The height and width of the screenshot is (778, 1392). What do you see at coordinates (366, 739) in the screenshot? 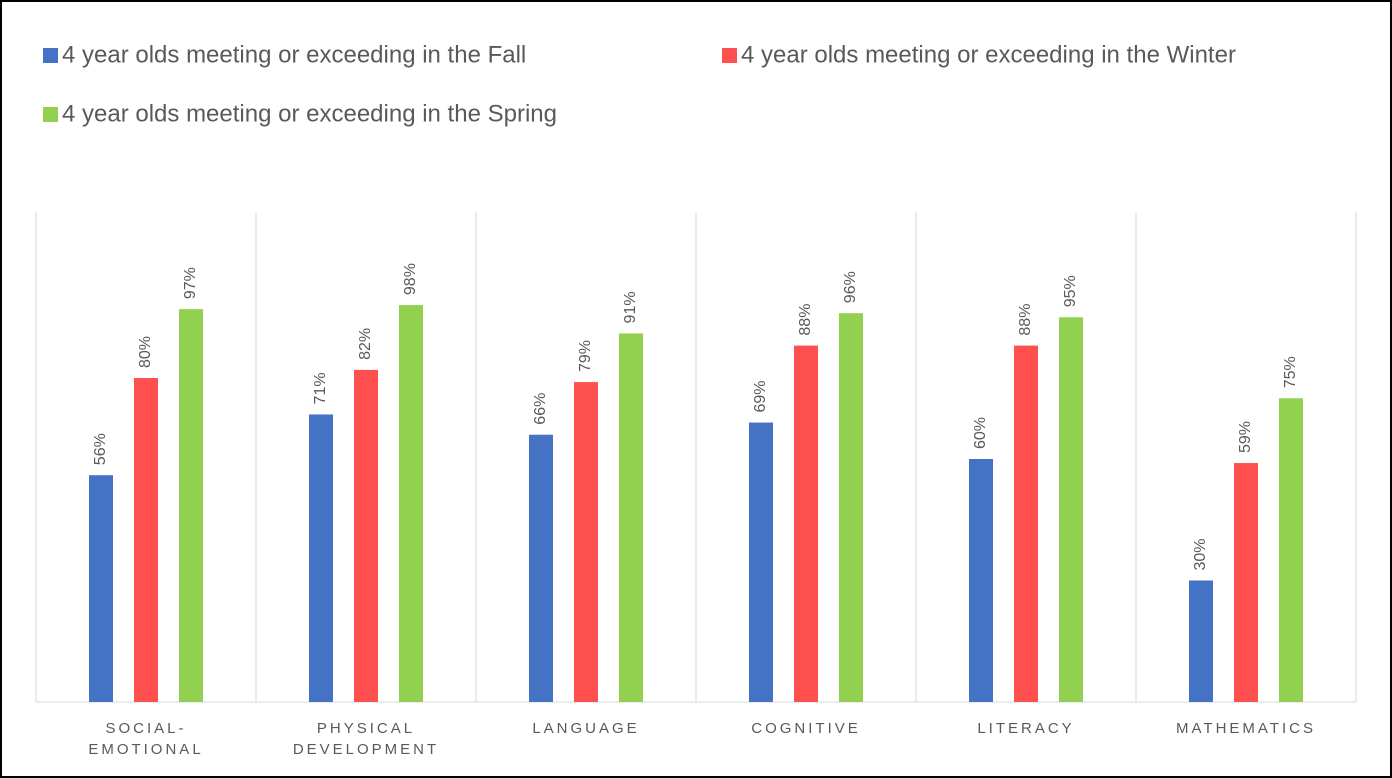
I see `x-tick-label: PHYSICAL DEVELOPMENT` at bounding box center [366, 739].